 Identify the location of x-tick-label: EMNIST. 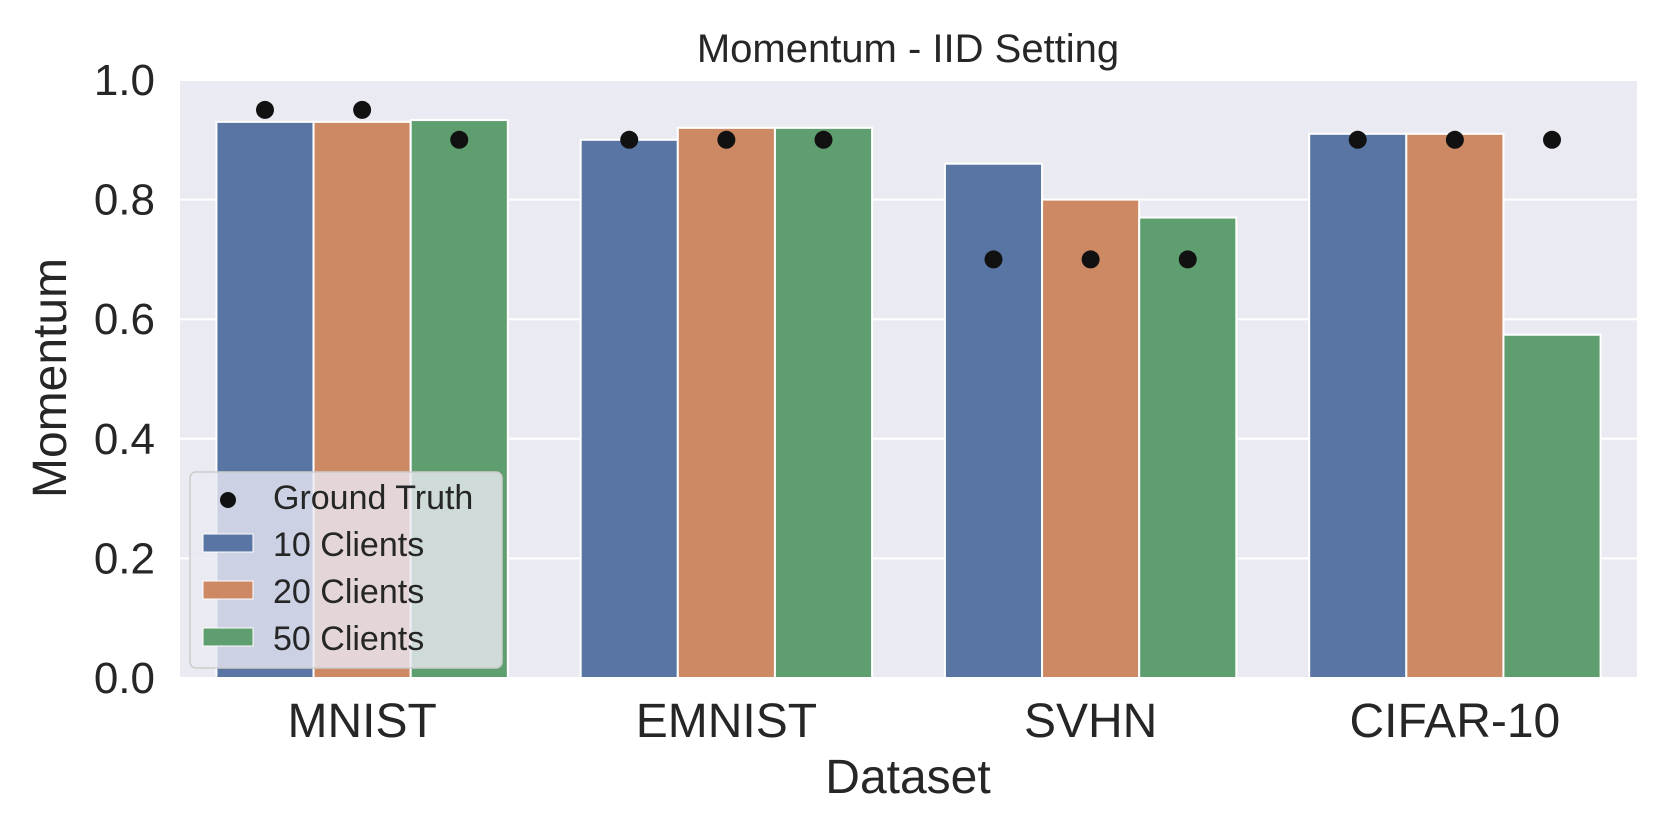
(726, 721).